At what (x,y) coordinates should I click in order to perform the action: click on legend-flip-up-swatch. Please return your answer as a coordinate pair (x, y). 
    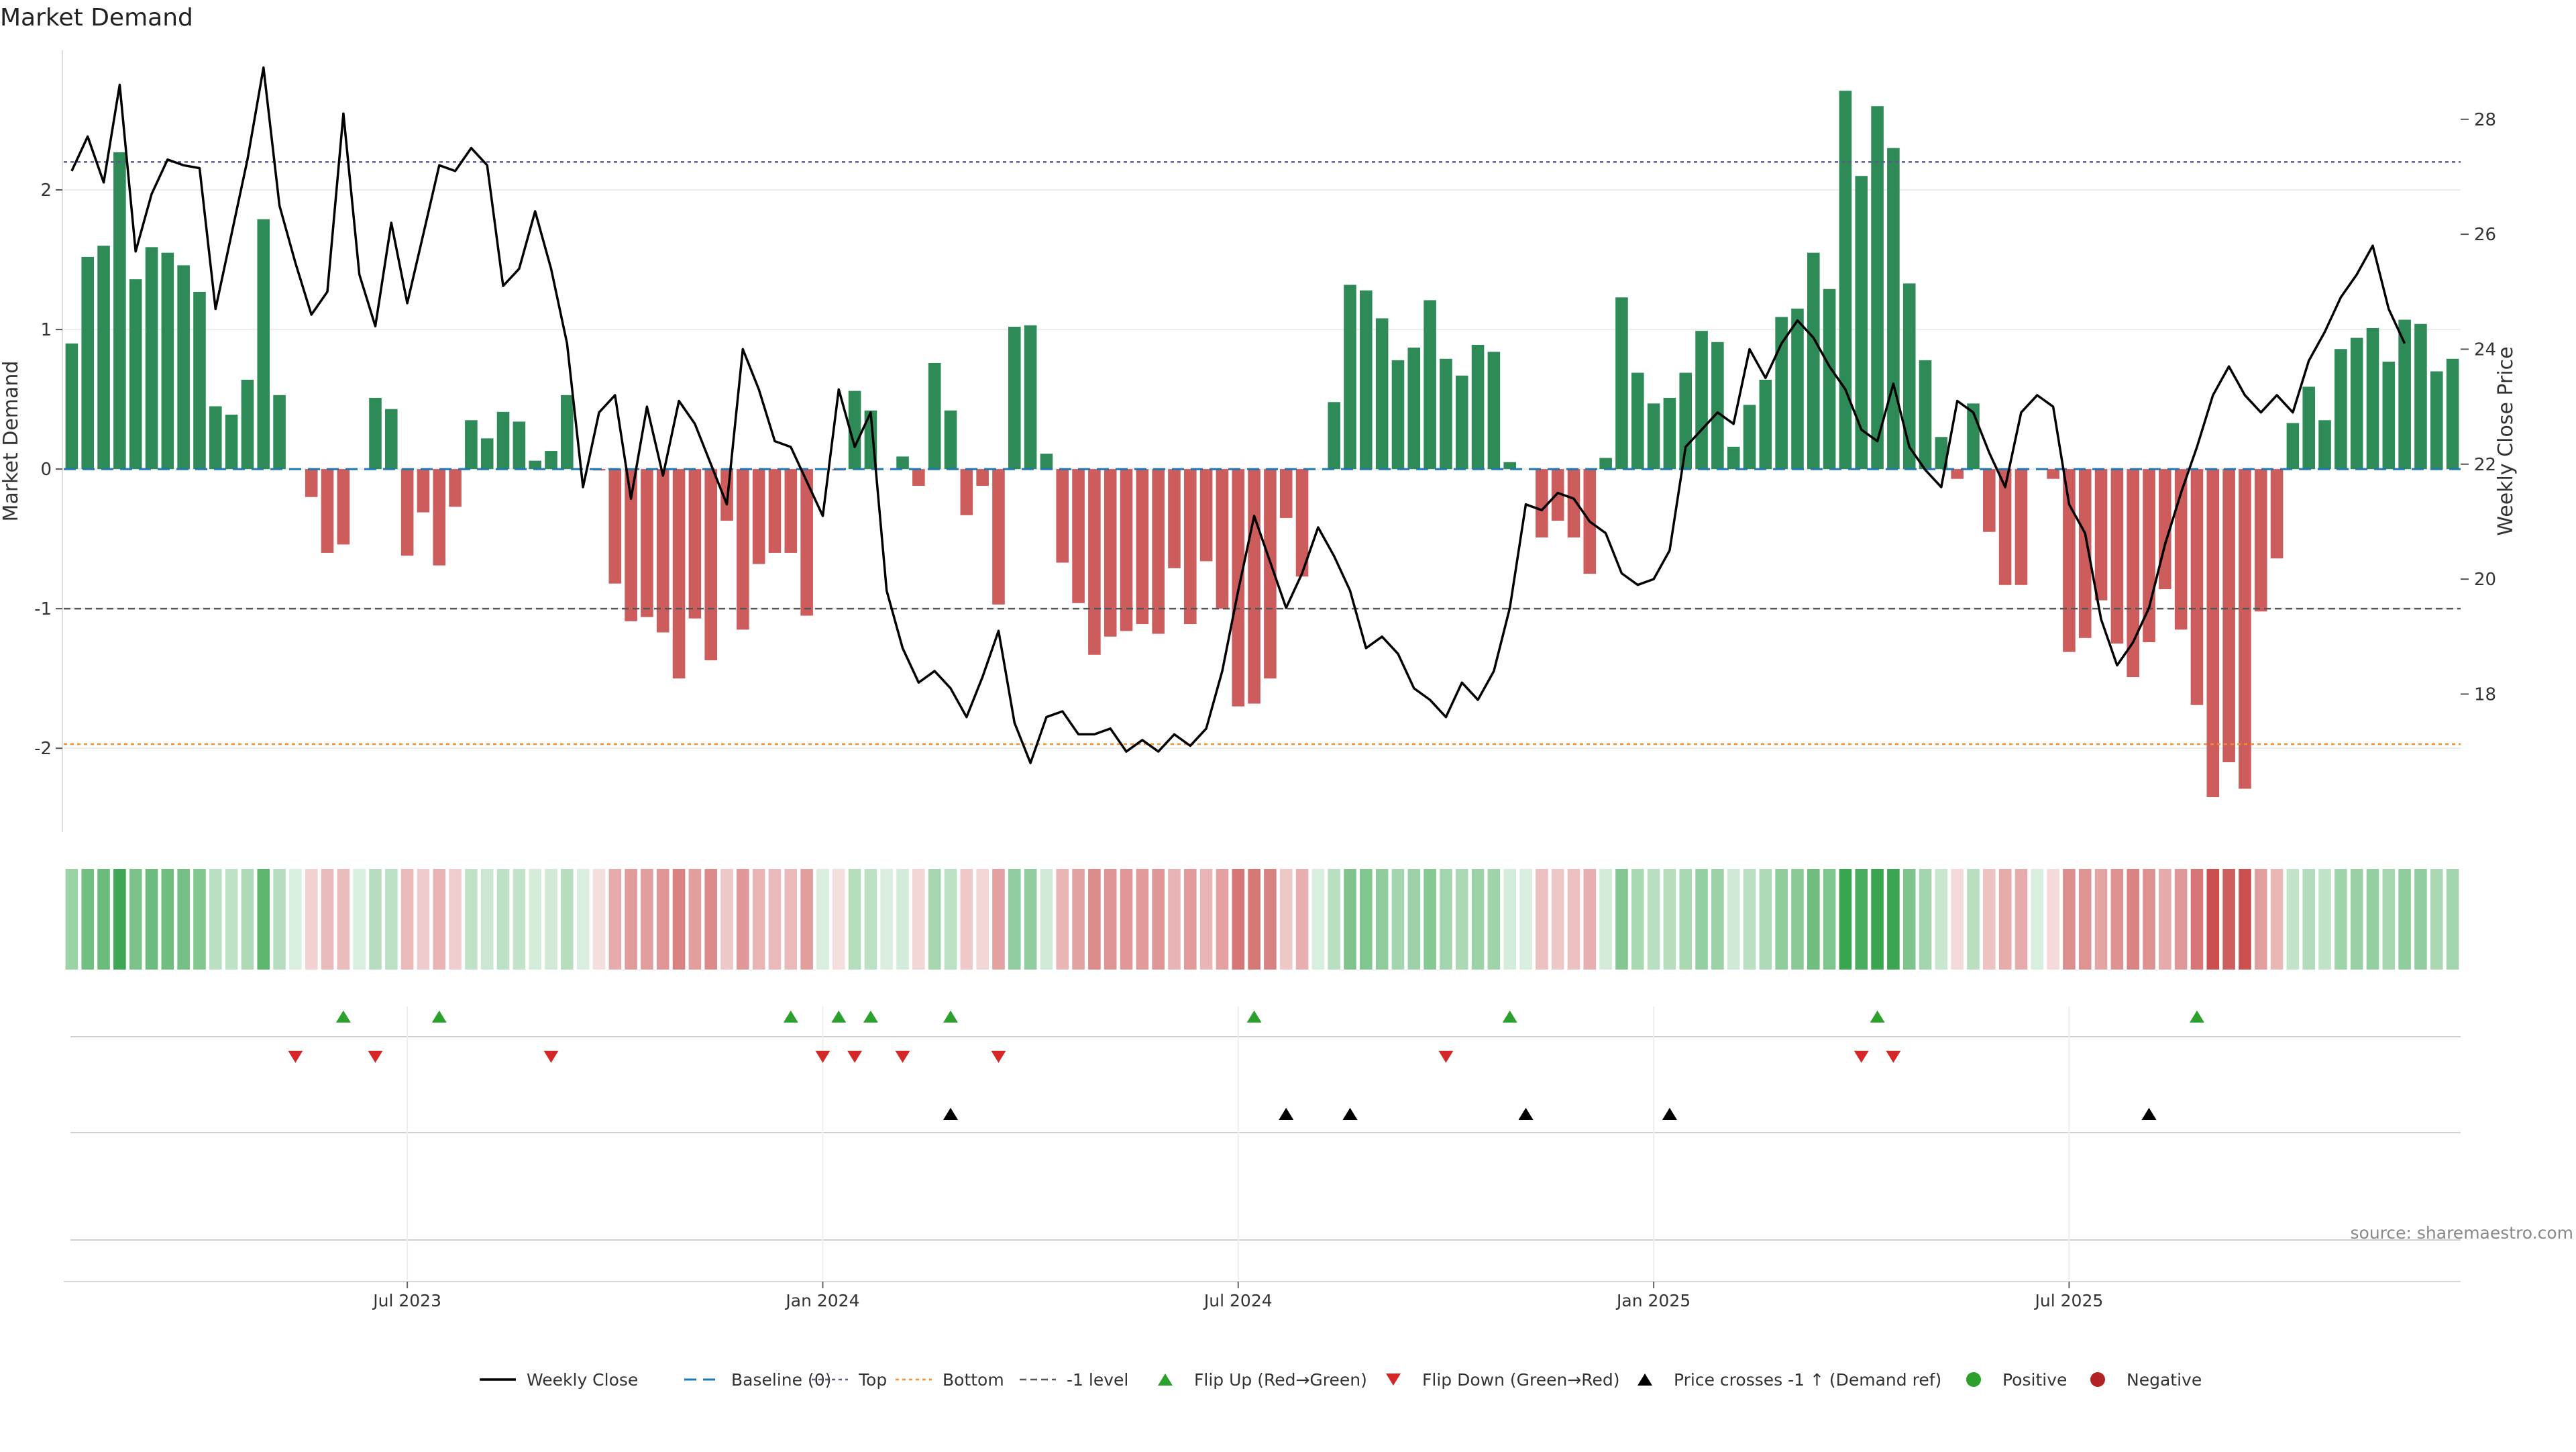
    Looking at the image, I should click on (1165, 1380).